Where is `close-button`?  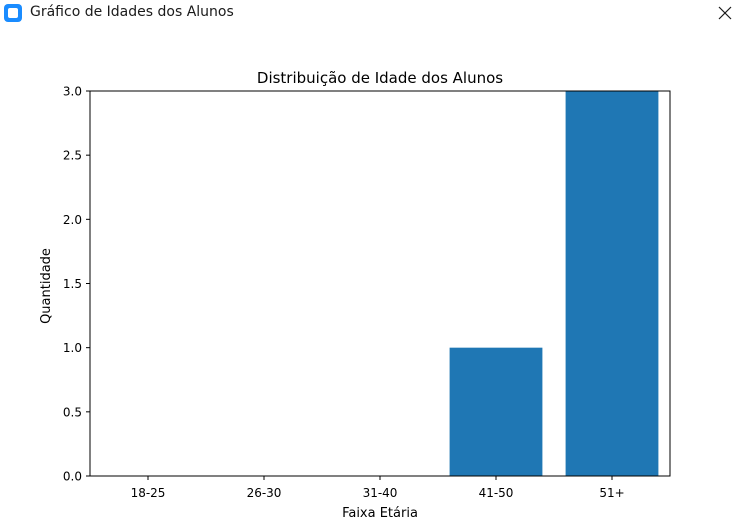 close-button is located at coordinates (725, 14).